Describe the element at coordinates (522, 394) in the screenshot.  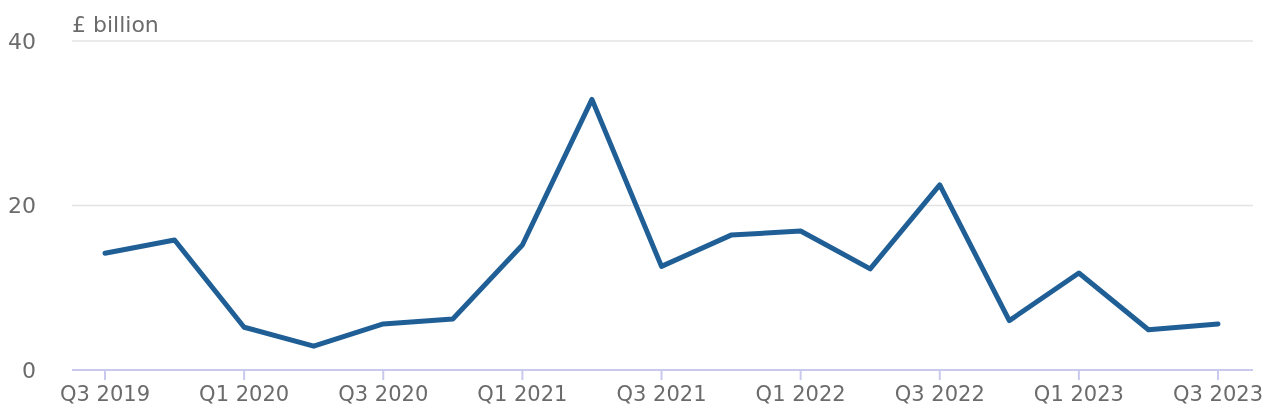
I see `x-tick-label: Q1 2021` at that location.